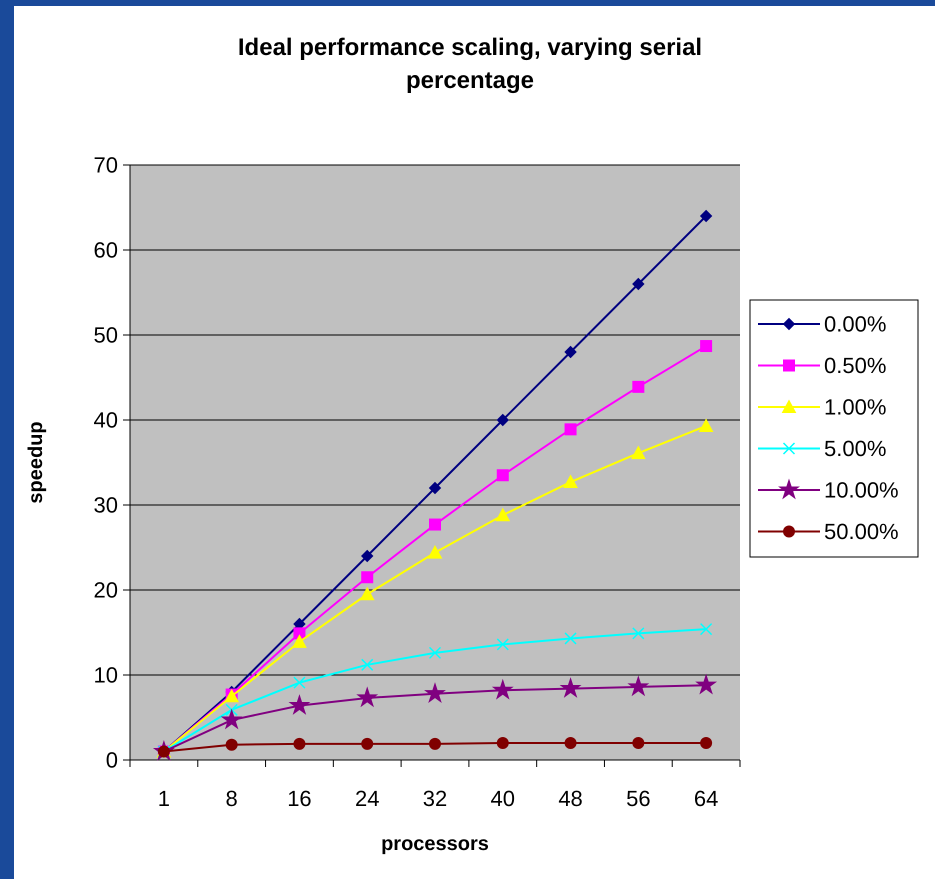  What do you see at coordinates (106, 335) in the screenshot?
I see `y-tick-label: 50` at bounding box center [106, 335].